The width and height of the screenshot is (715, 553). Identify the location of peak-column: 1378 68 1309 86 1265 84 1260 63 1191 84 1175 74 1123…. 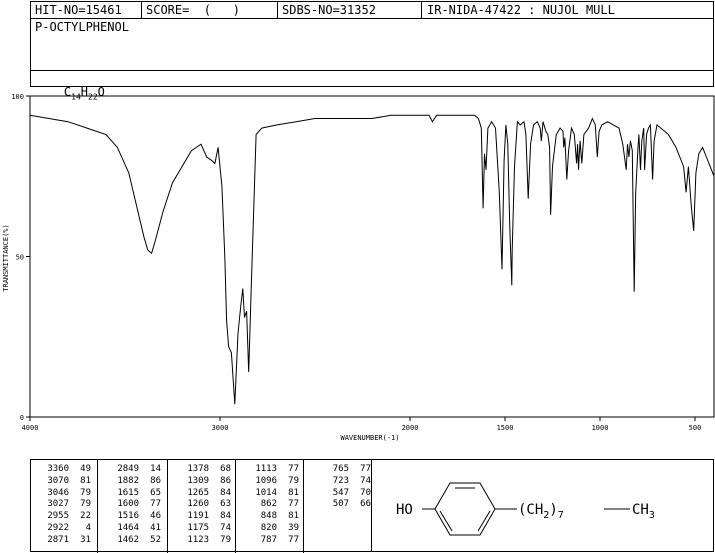
(203, 505).